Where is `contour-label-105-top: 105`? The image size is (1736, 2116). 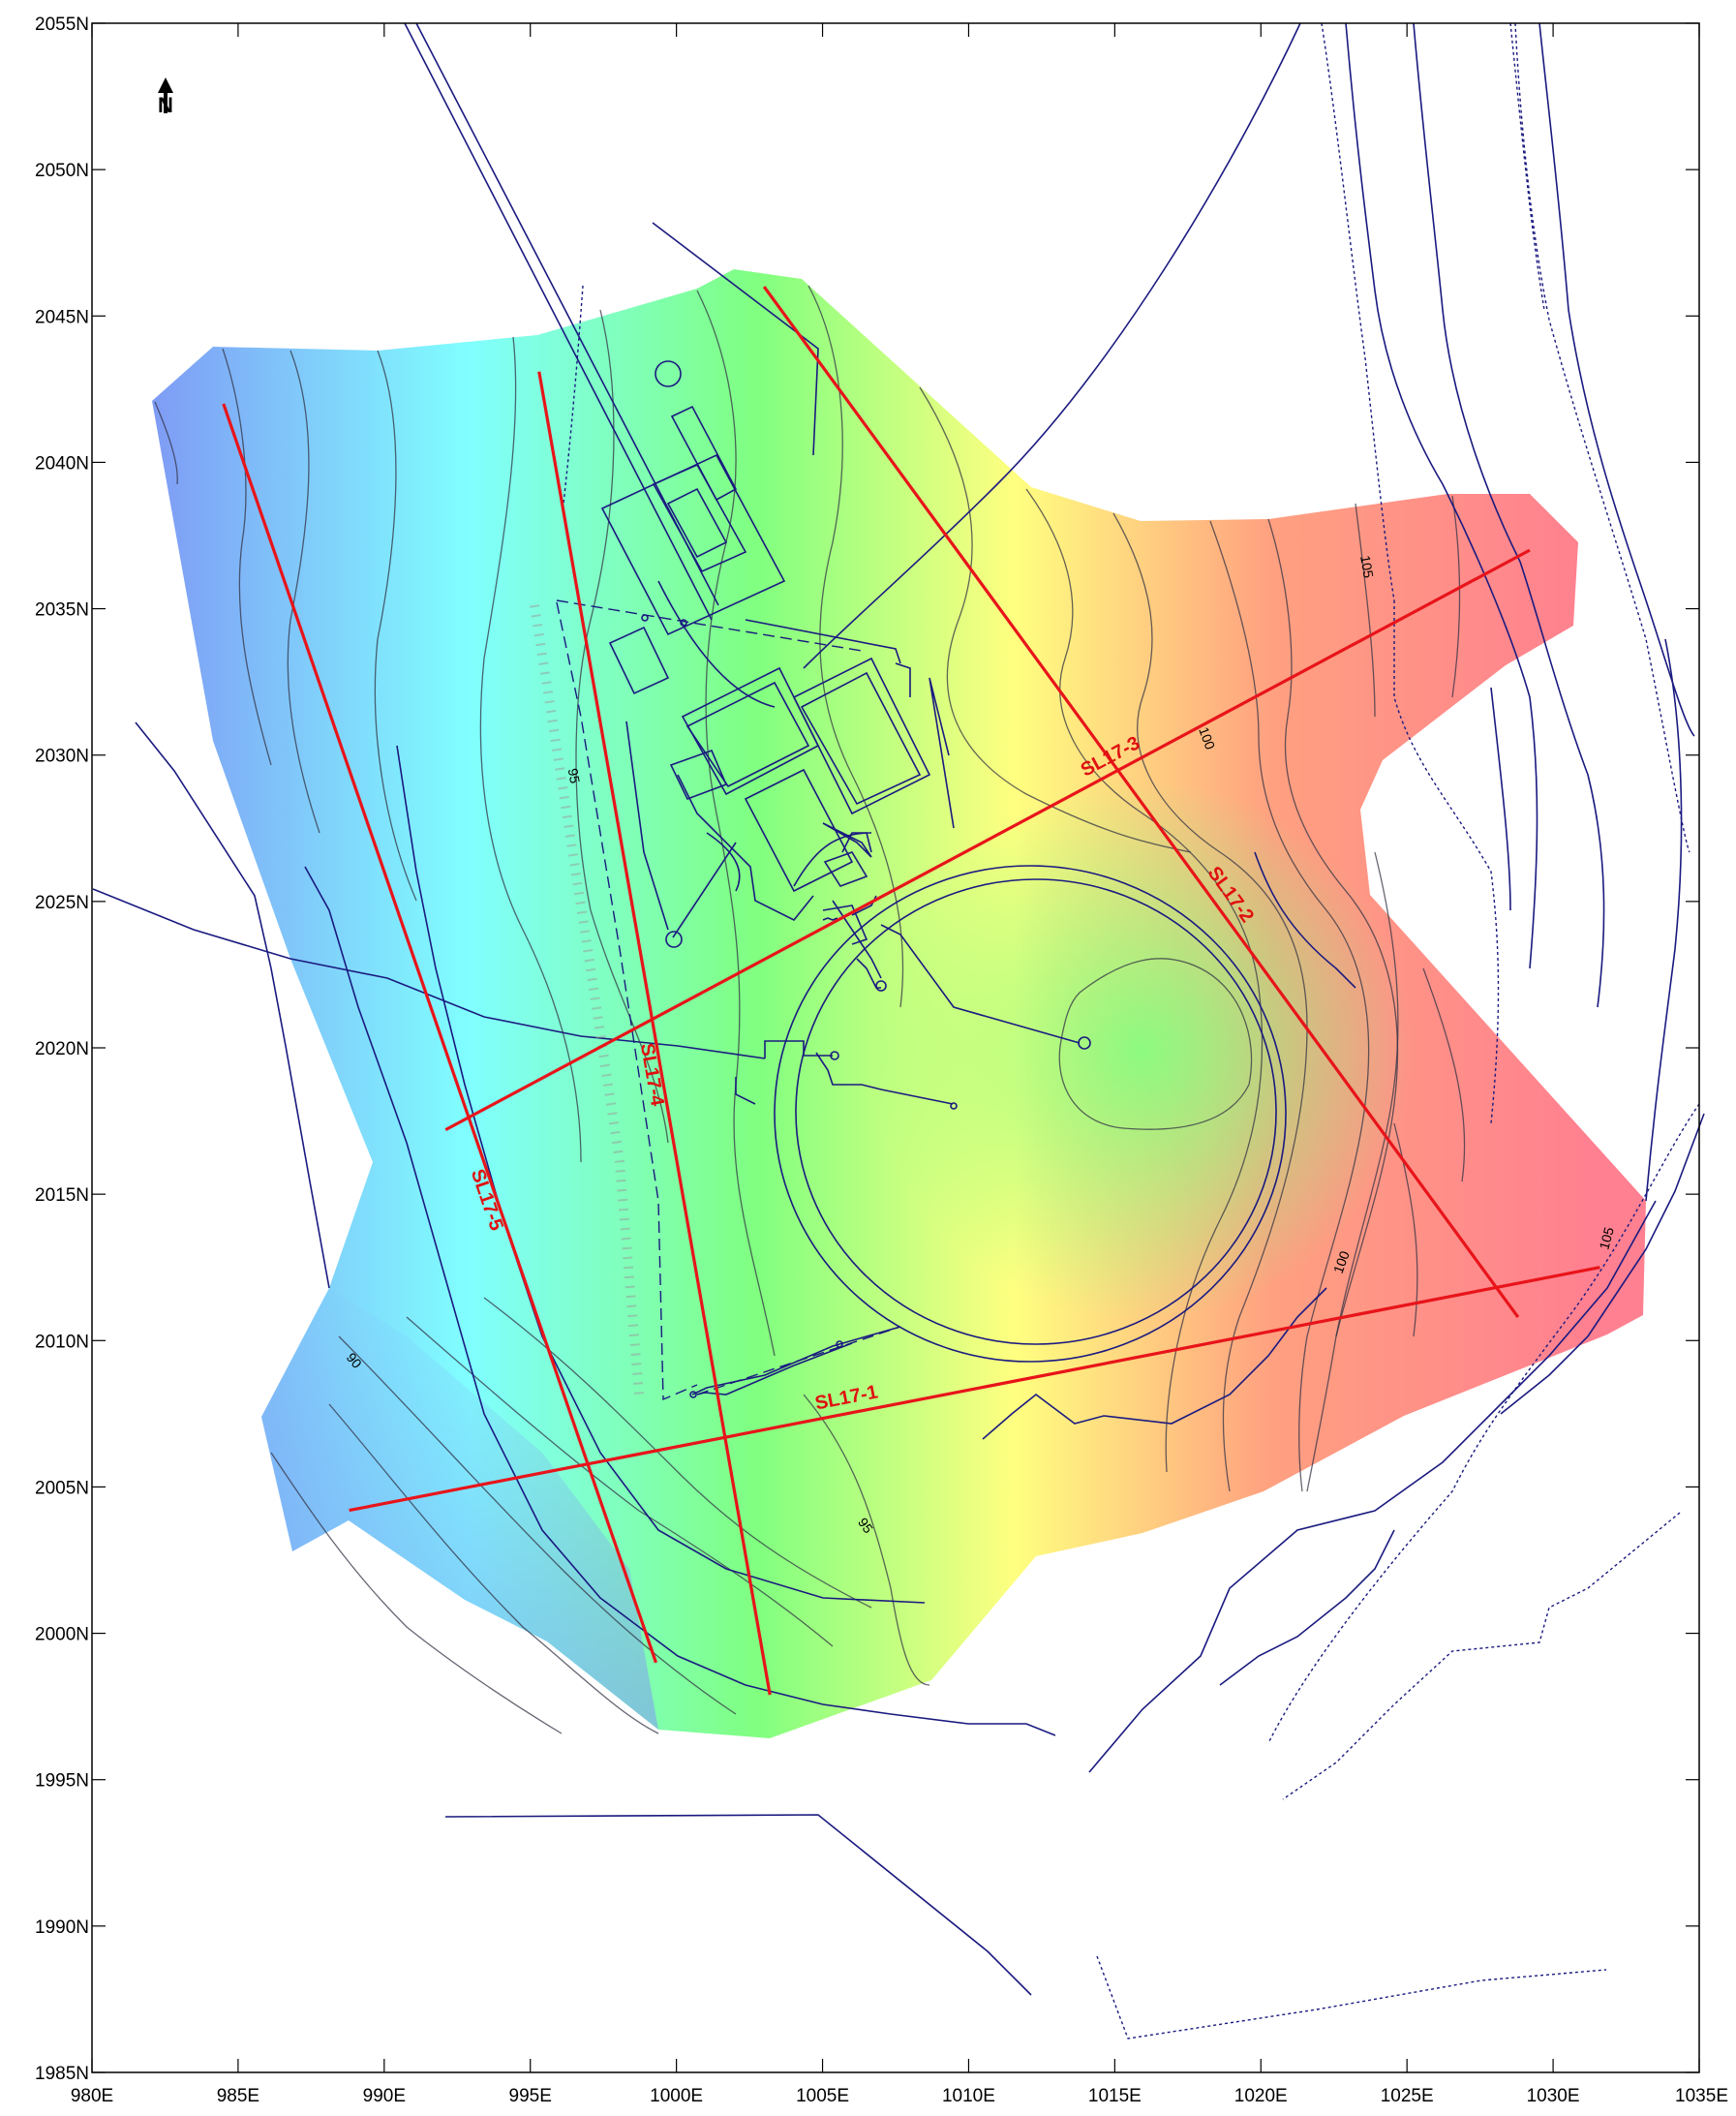 contour-label-105-top: 105 is located at coordinates (1367, 566).